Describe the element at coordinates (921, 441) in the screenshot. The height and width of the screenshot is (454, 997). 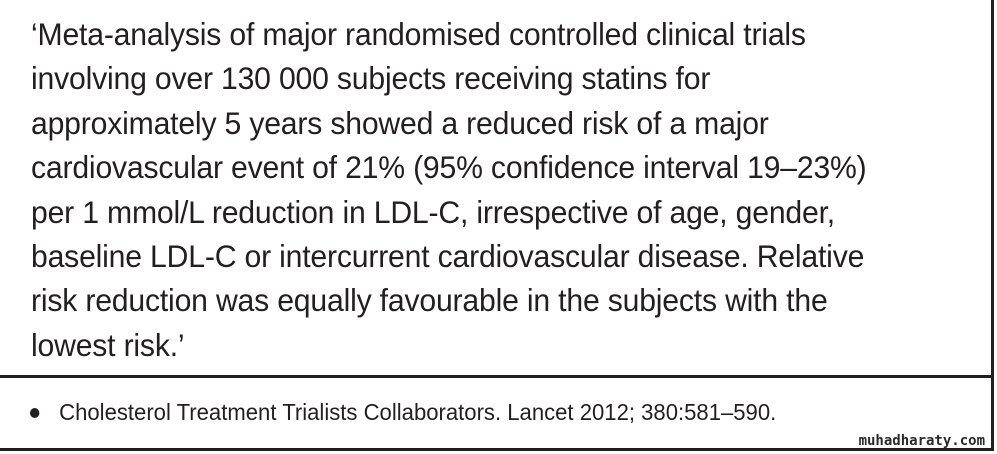
I see `site-watermark: muhadharaty.com` at that location.